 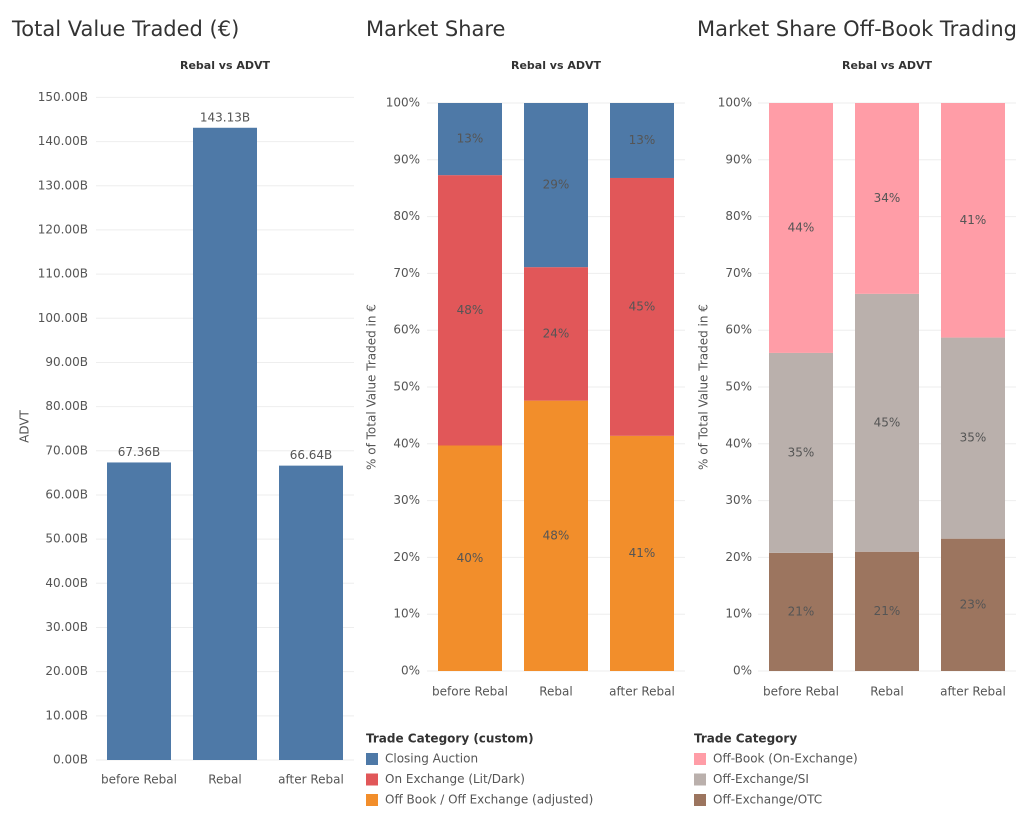 What do you see at coordinates (66, 583) in the screenshot?
I see `y-tick-label: 40.00B` at bounding box center [66, 583].